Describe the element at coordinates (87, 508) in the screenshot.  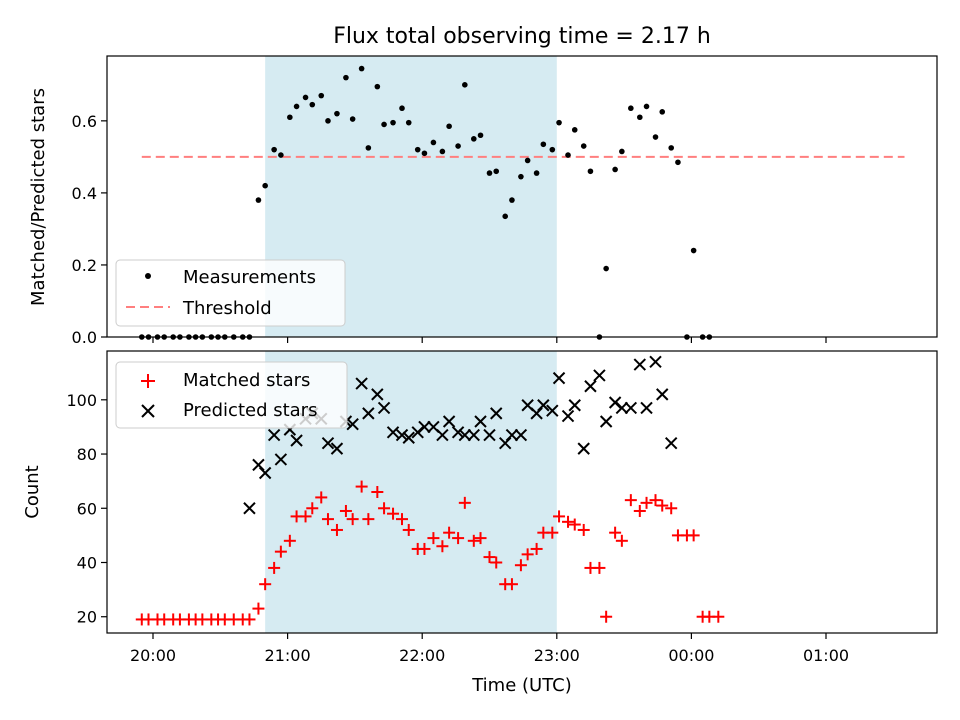
I see `bot-y-tick-label: 60` at that location.